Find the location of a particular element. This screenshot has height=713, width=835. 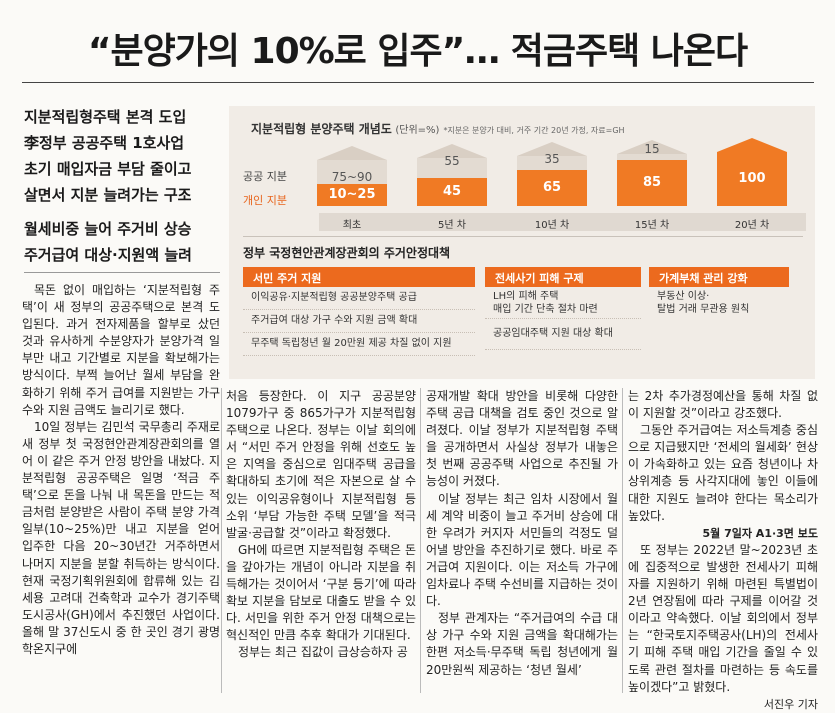

public-share-value: 75~90 is located at coordinates (352, 177).